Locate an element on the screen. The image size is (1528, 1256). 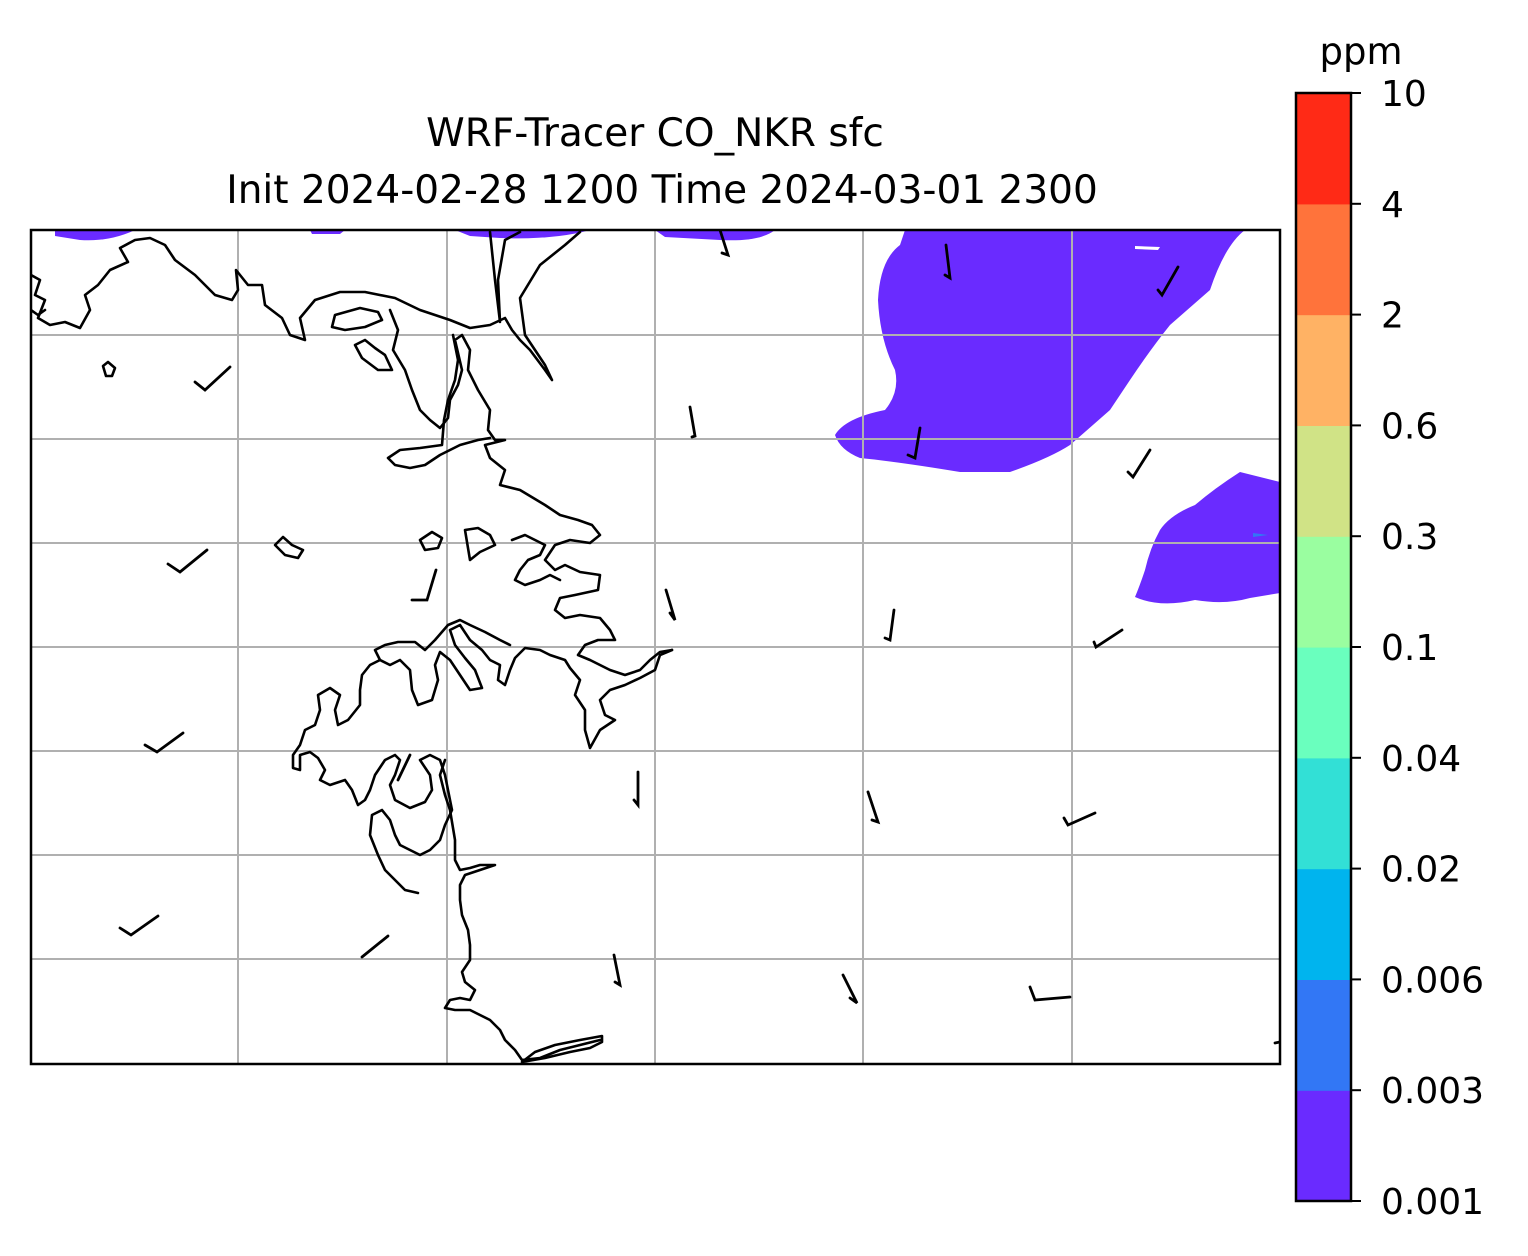
contour-small-cell is located at coordinates (1260, 535).